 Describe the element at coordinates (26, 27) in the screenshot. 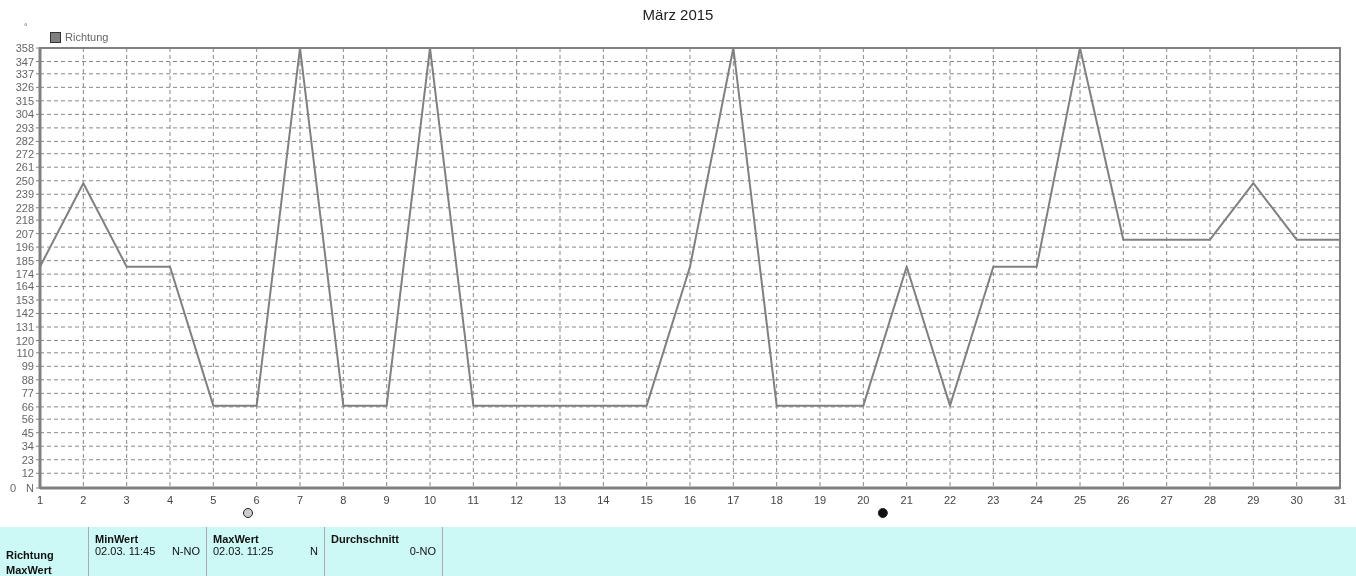

I see `y-axis-title: °` at that location.